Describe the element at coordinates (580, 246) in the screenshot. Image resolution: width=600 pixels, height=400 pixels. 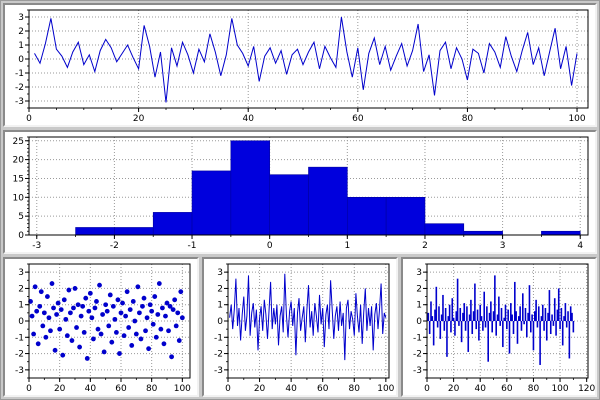
I see `x-tick-label: 4` at that location.